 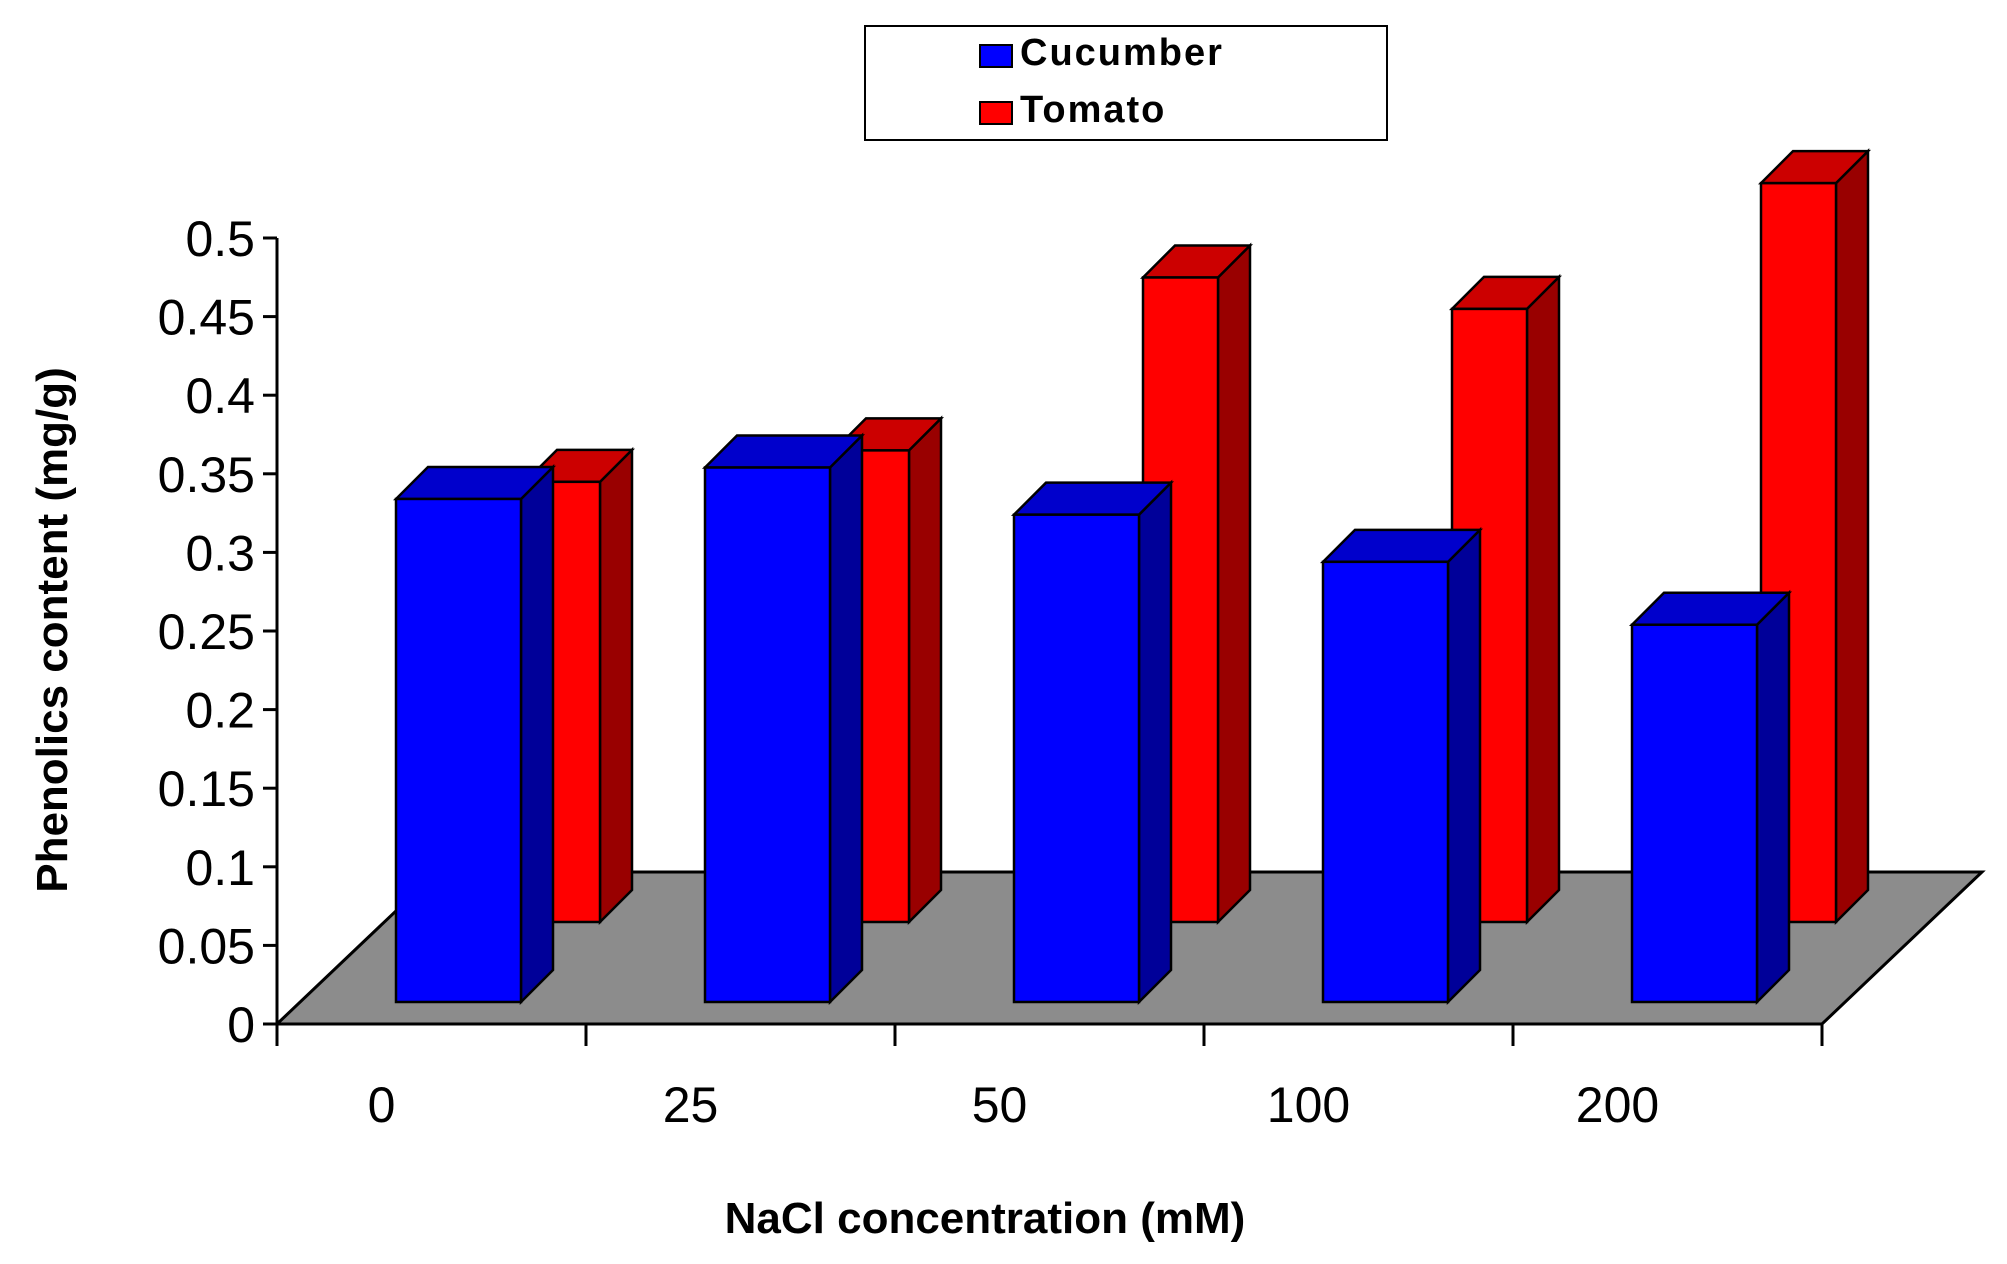 I want to click on bar-tomato-50-side, so click(x=1234, y=584).